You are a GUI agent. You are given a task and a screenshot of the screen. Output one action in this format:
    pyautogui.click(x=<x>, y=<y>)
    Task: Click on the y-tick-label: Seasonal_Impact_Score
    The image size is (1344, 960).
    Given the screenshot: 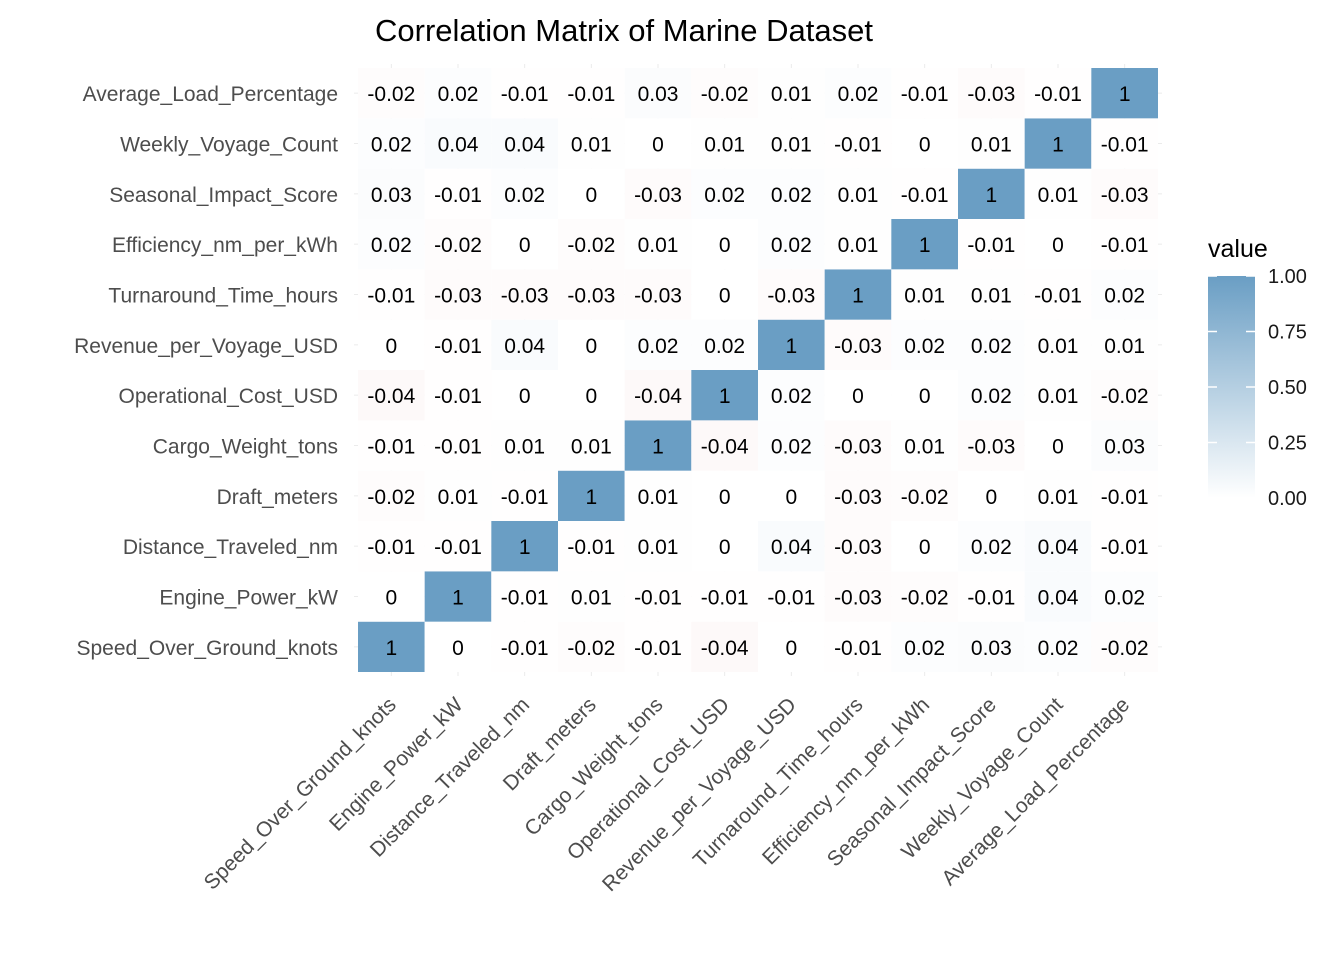 What is the action you would take?
    pyautogui.click(x=223, y=195)
    